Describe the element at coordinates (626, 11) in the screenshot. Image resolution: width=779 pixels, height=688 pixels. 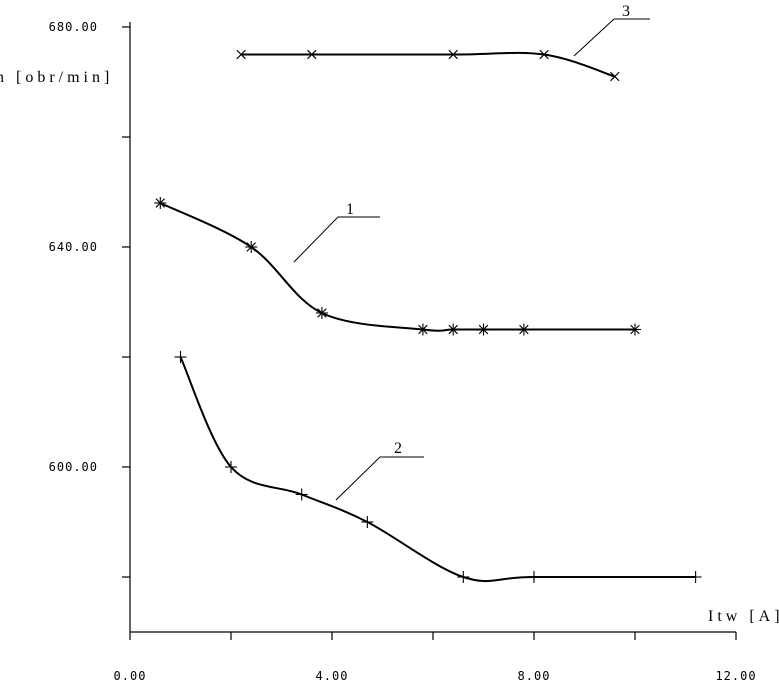
I see `curve-label-3: 3` at that location.